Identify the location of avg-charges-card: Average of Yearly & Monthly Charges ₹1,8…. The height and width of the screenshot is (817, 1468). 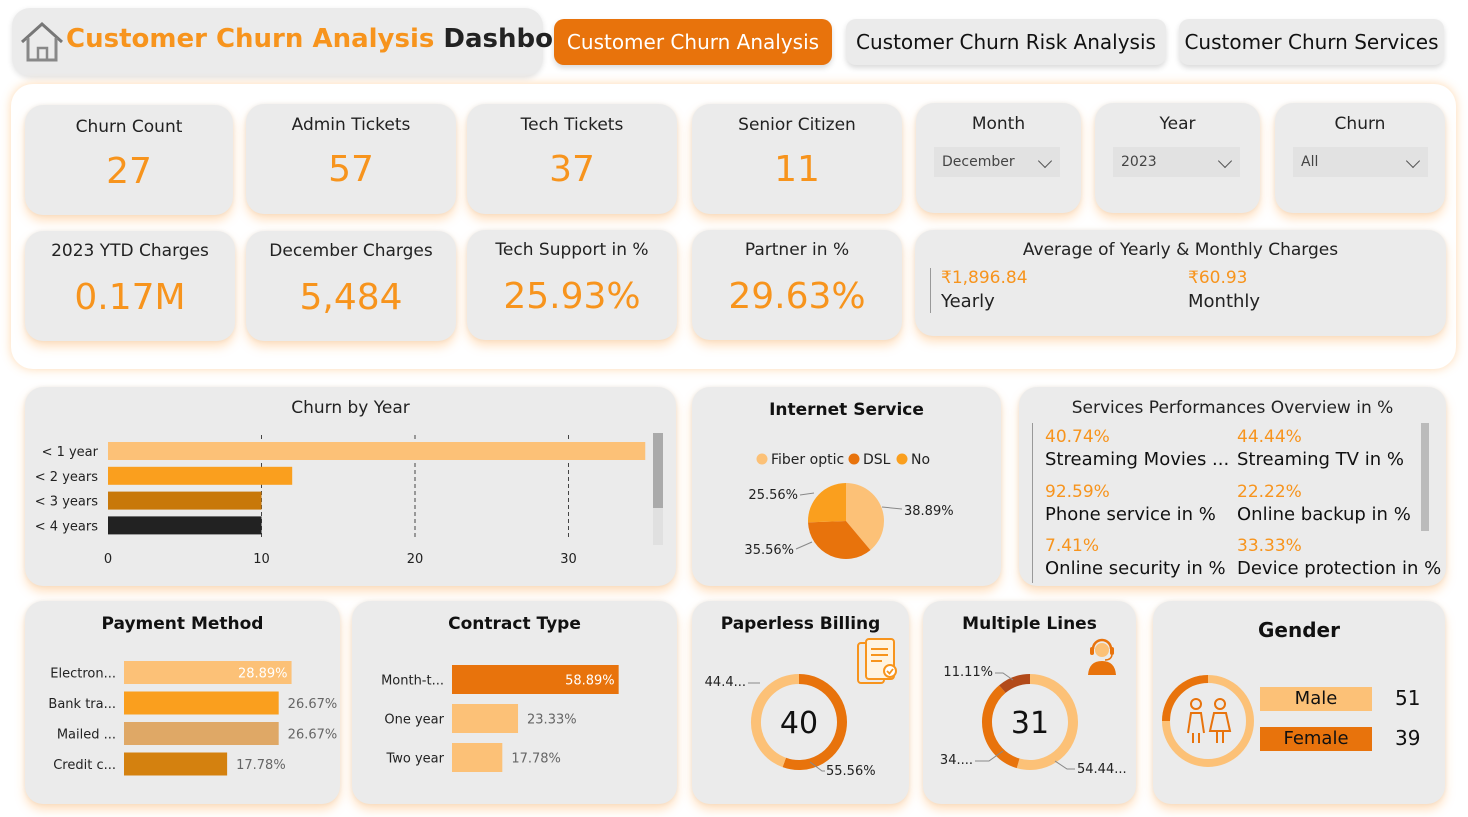
(1180, 283).